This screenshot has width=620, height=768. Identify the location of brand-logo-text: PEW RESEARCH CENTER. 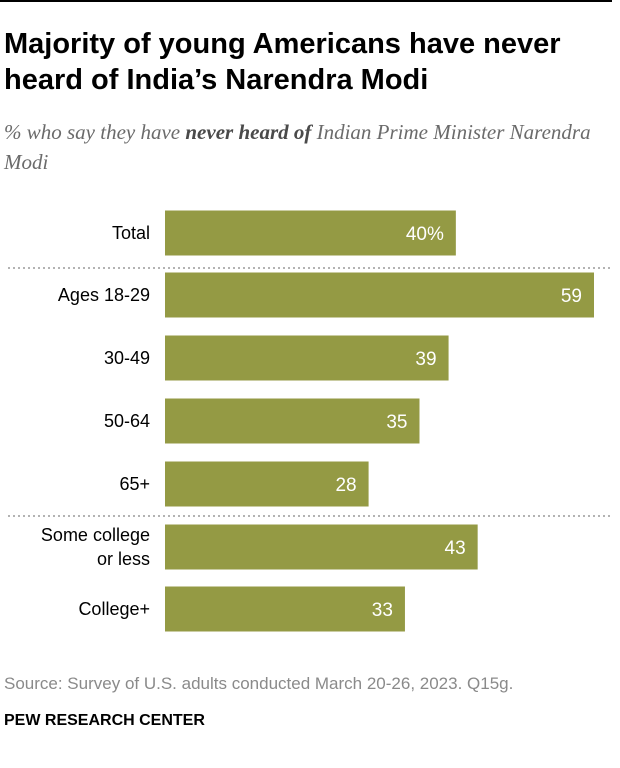
(104, 720).